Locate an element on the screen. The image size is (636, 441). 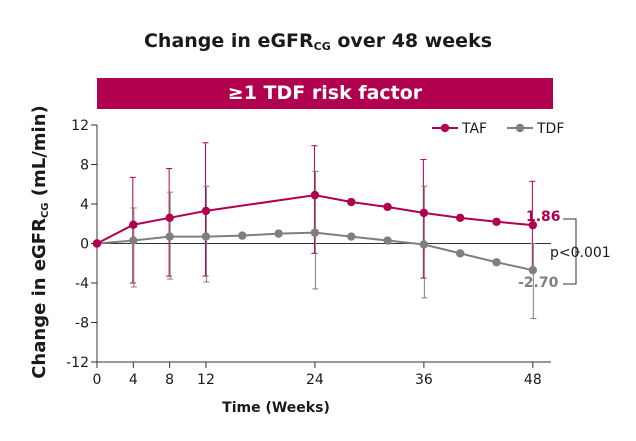
y-tick-label: 4 is located at coordinates (84, 205).